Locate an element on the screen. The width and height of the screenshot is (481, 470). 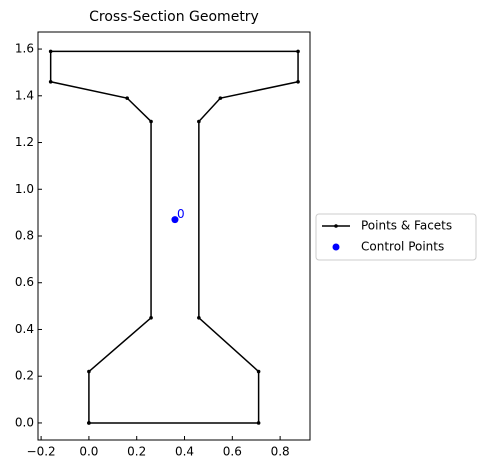
legend-box is located at coordinates (396, 237).